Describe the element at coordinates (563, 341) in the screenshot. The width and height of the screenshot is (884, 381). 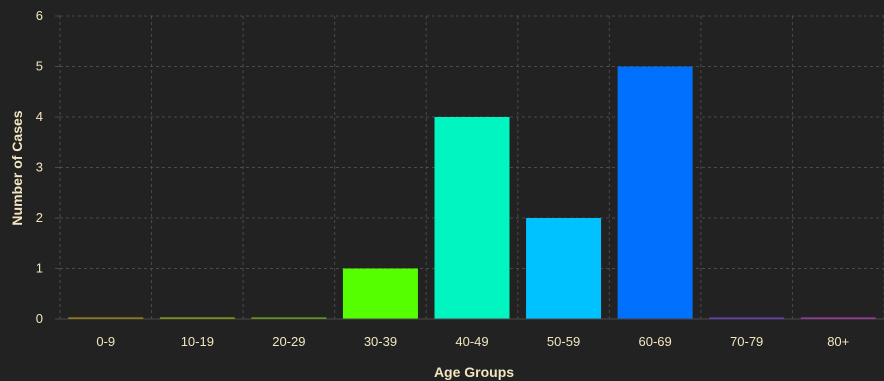
I see `x-tick-label: 50-59` at that location.